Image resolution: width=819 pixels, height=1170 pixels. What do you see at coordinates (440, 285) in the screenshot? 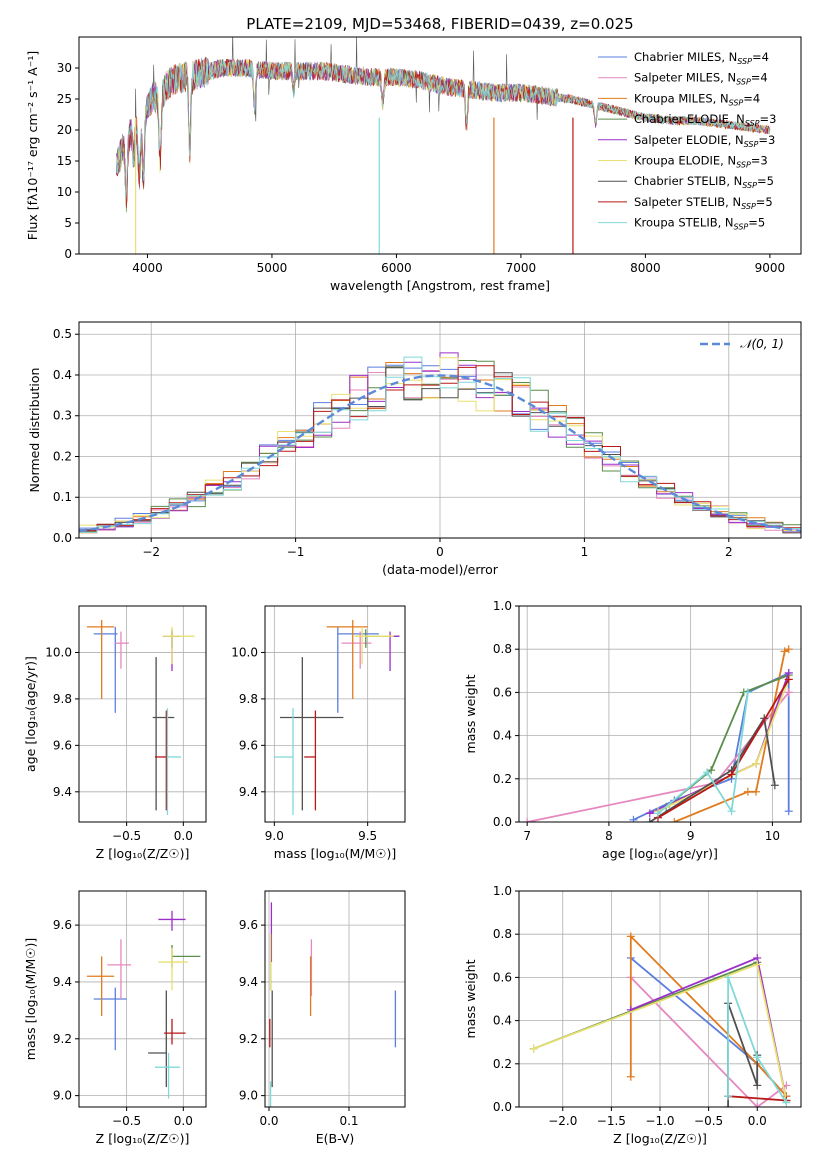
I see `x-axis-label: wavelength [Angstrom, rest frame]` at bounding box center [440, 285].